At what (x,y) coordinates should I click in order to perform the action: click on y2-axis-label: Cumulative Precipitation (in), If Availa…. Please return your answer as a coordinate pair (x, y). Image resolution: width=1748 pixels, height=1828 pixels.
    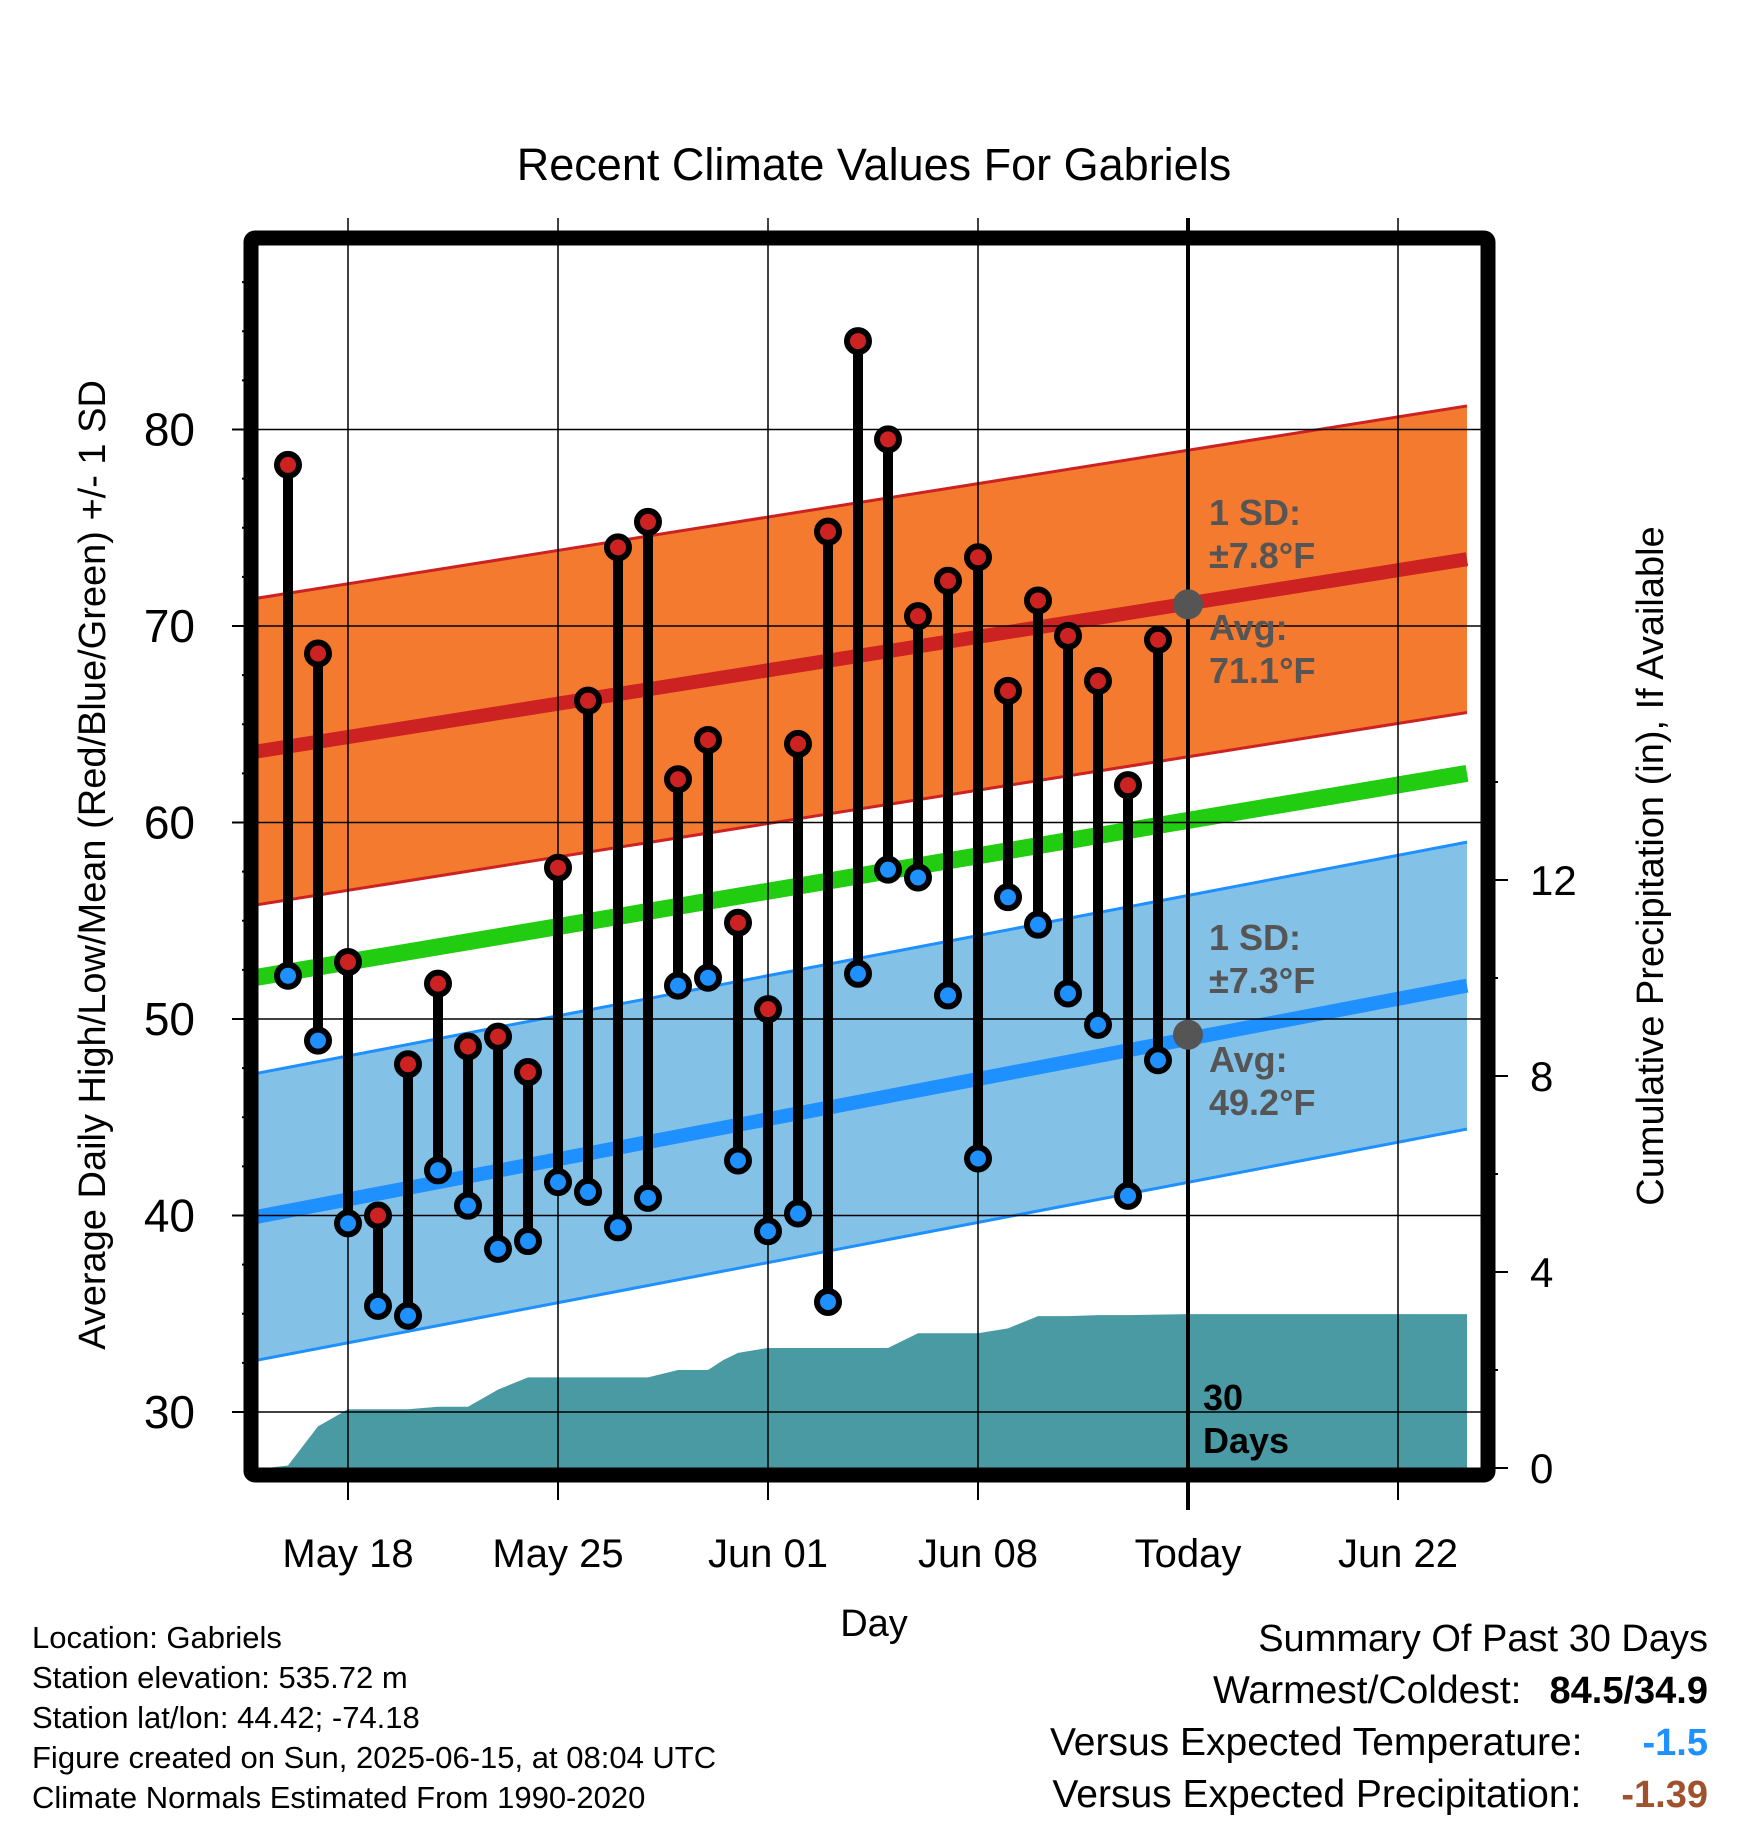
    Looking at the image, I should click on (1651, 865).